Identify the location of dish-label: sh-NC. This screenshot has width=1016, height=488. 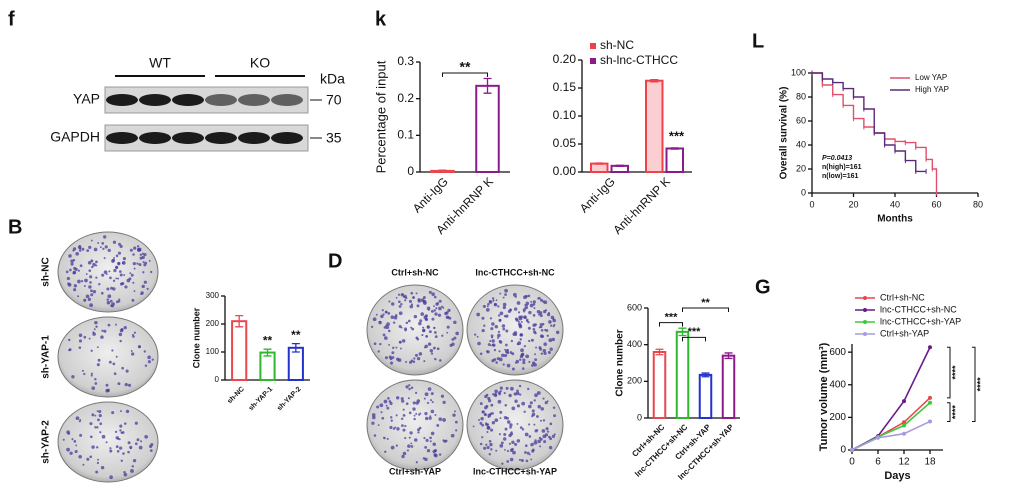
(46, 271).